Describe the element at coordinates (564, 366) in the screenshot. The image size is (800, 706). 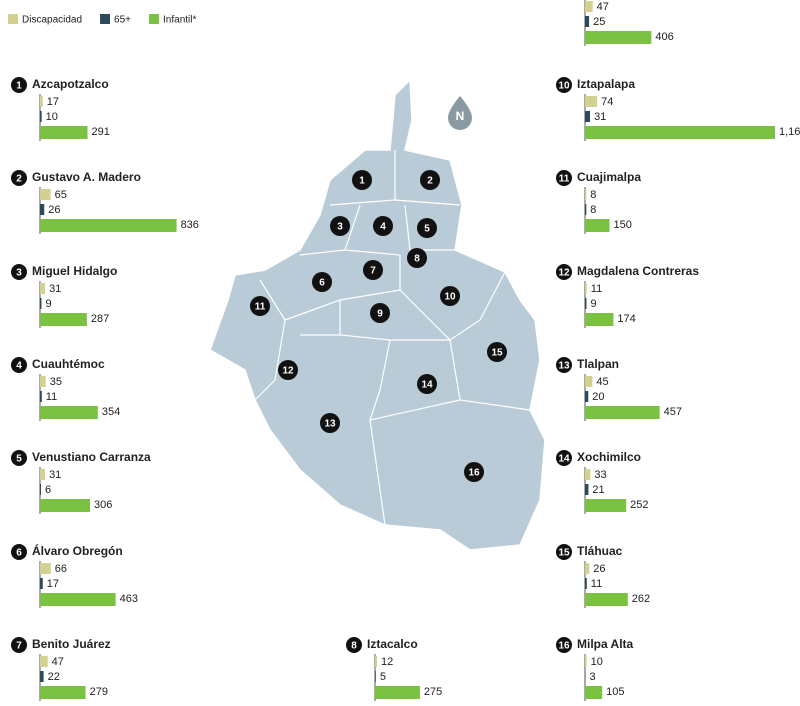
I see `badge-number: 13` at that location.